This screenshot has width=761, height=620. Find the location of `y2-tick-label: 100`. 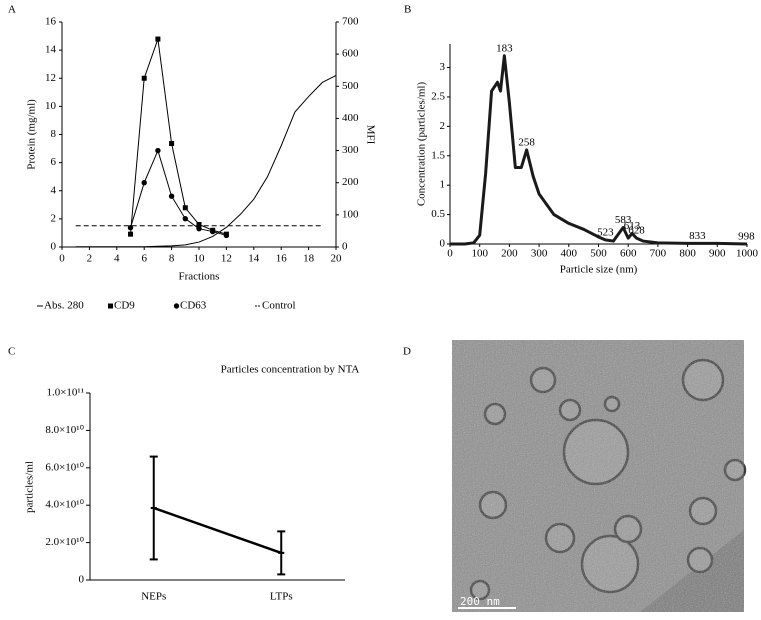

y2-tick-label: 100 is located at coordinates (350, 214).